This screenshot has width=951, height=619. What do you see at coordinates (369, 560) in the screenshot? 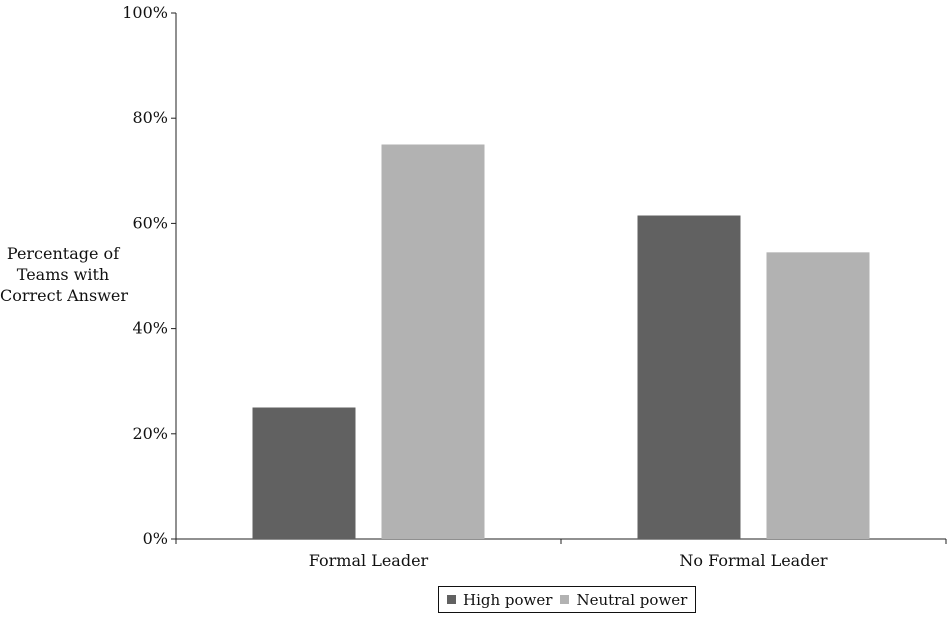
I see `x-category-label: Formal Leader` at bounding box center [369, 560].